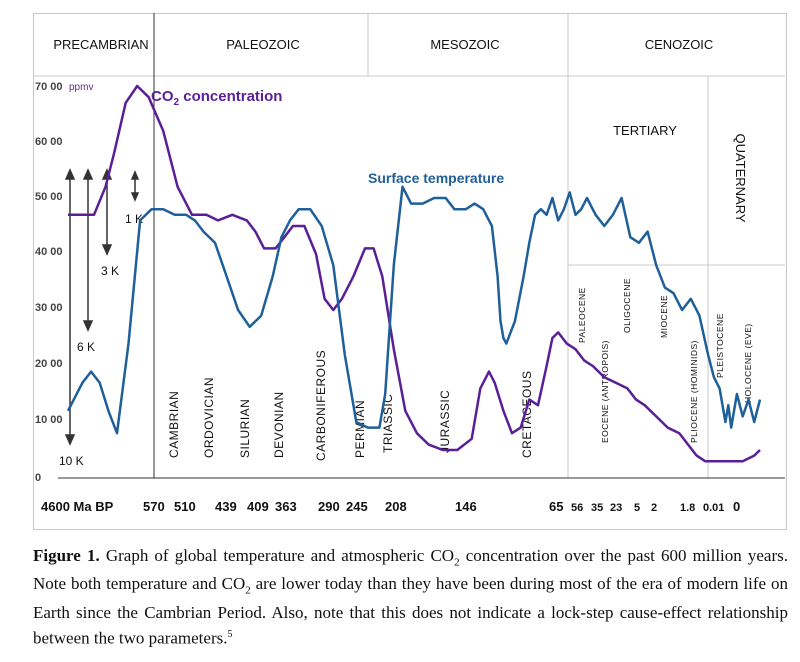 Image resolution: width=800 pixels, height=662 pixels. I want to click on period-label: CAMBRIAN, so click(174, 424).